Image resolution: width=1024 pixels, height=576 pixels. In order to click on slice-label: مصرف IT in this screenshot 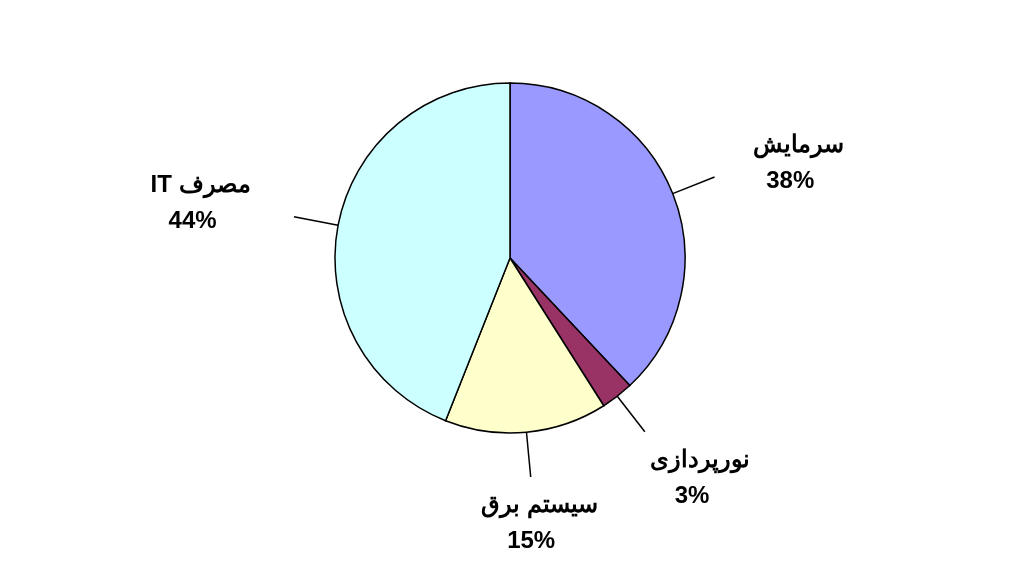, I will do `click(200, 184)`.